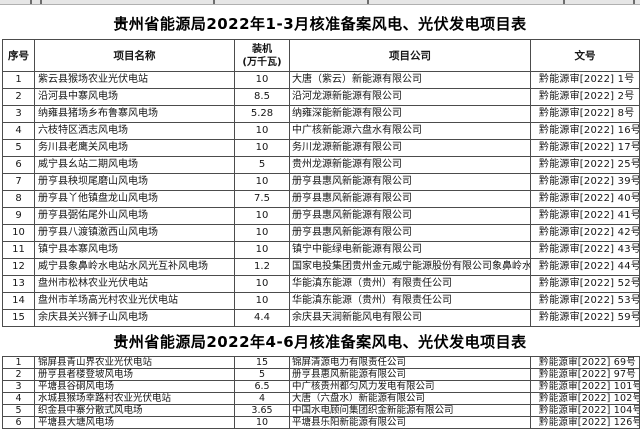 This screenshot has width=640, height=433. Describe the element at coordinates (585, 362) in the screenshot. I see `cell-doc: 黔能源审[2022] 69号` at that location.